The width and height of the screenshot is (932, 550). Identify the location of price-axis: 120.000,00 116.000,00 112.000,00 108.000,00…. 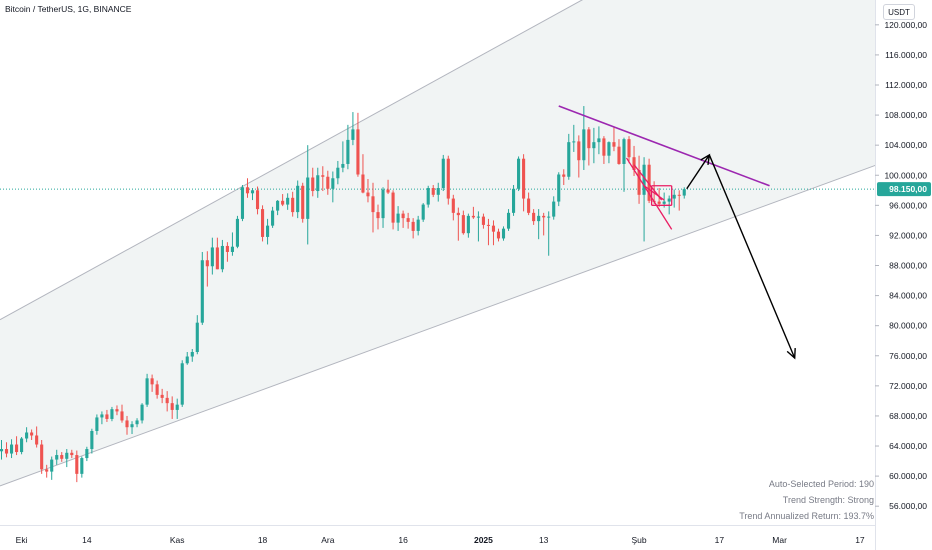
(903, 275).